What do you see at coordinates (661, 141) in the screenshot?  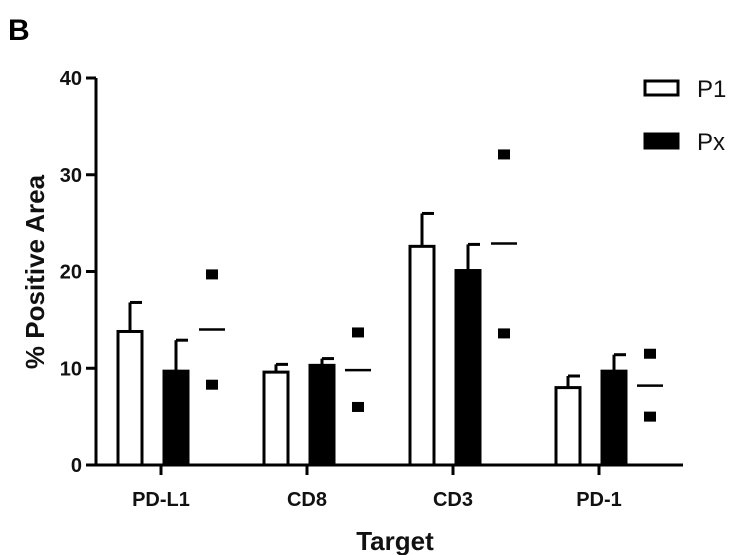 I see `legend-swatch-px` at bounding box center [661, 141].